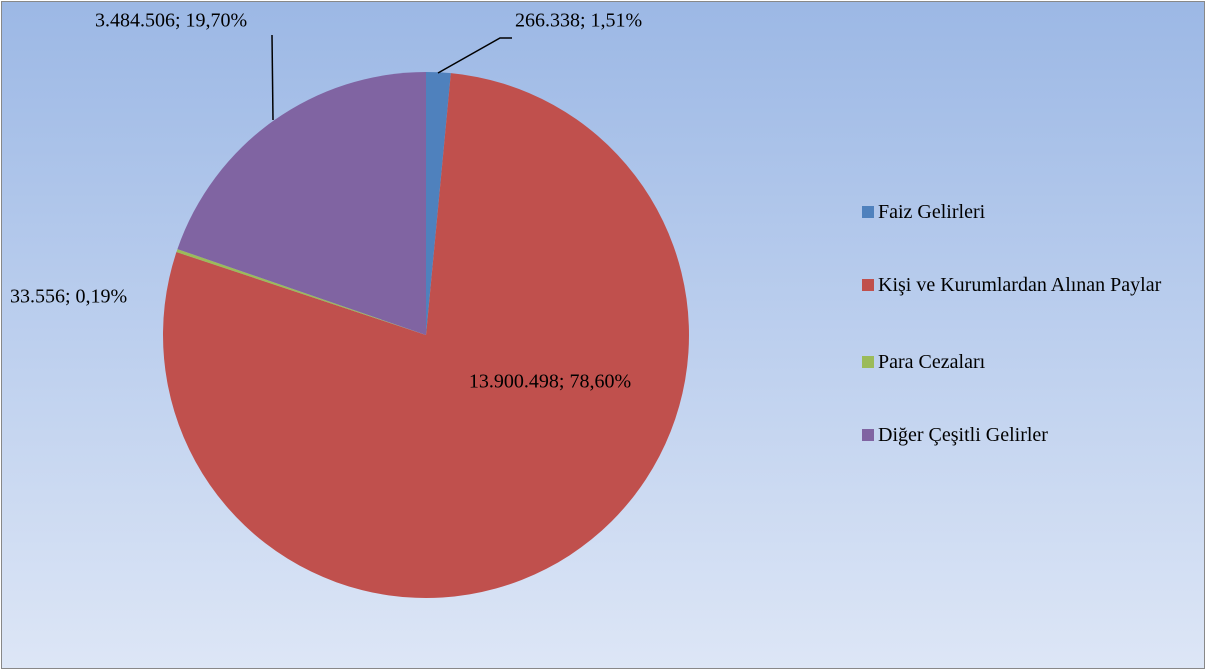 The image size is (1206, 670). What do you see at coordinates (1020, 285) in the screenshot?
I see `legend-label: Kişi ve Kurumlardan Alınan Paylar` at bounding box center [1020, 285].